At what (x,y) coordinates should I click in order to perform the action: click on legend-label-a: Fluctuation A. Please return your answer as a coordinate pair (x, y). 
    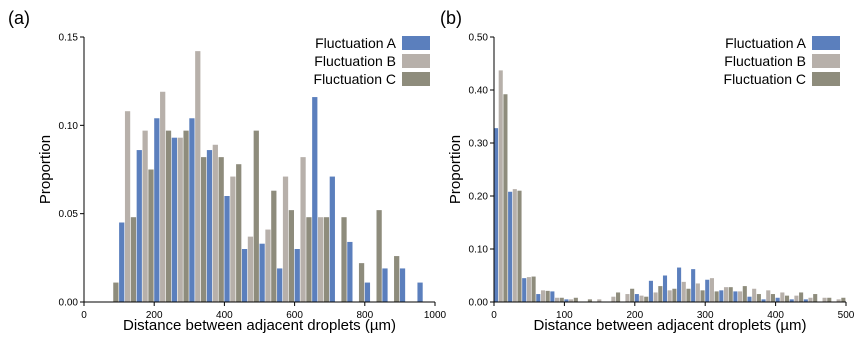
    Looking at the image, I should click on (766, 43).